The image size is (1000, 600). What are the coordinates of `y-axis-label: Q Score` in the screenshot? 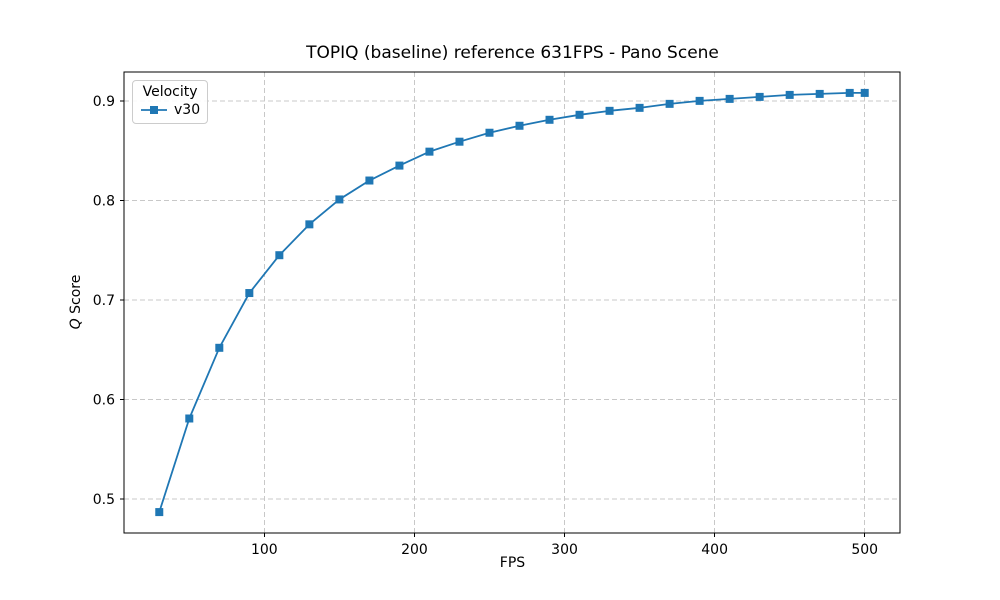 It's located at (76, 302).